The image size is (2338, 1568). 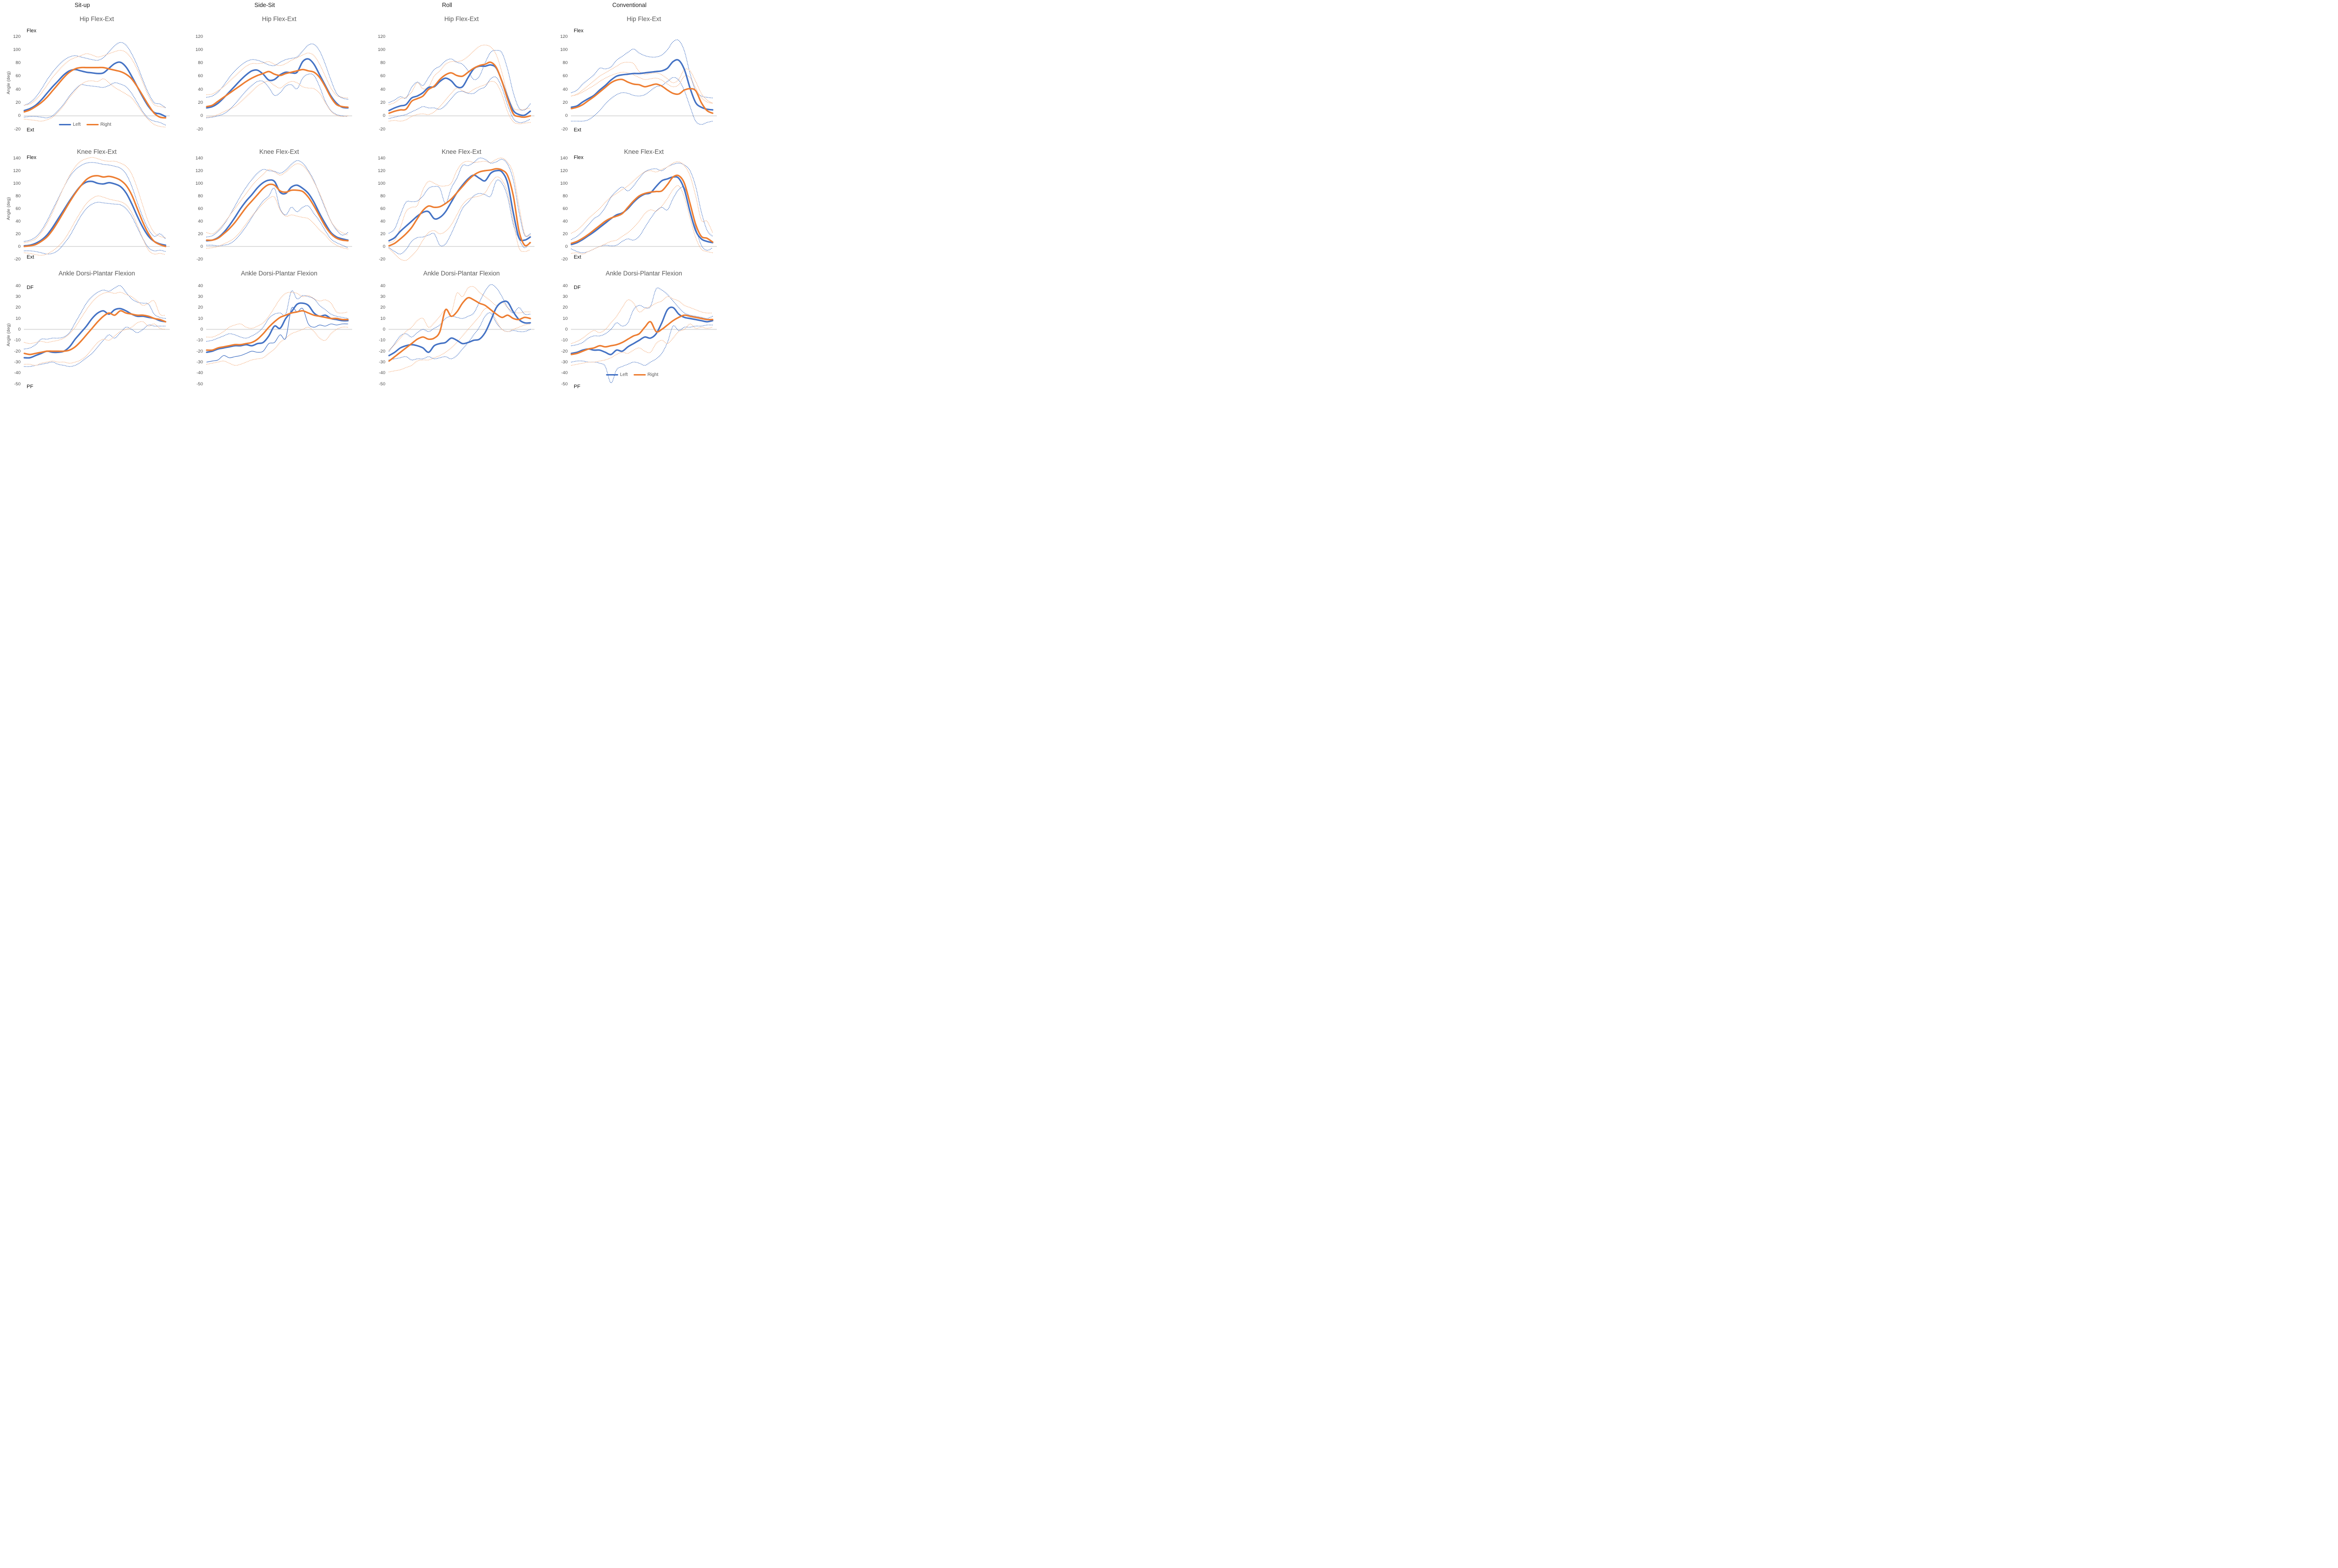 I want to click on series-left-sd-lower-line, so click(x=277, y=95).